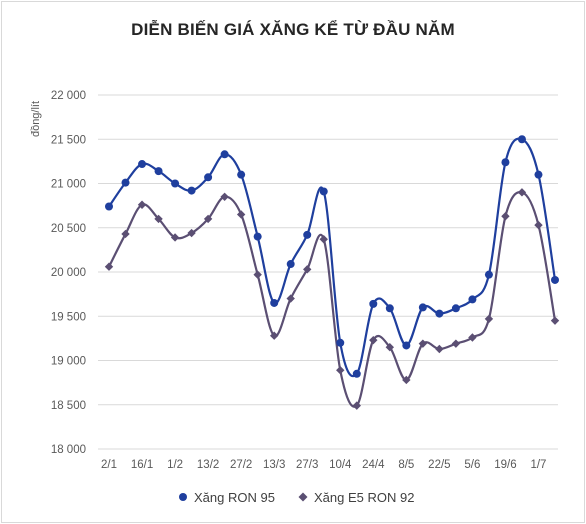  What do you see at coordinates (296, 497) in the screenshot?
I see `legend: Xăng RON 95 Xăng E5 RON 92` at bounding box center [296, 497].